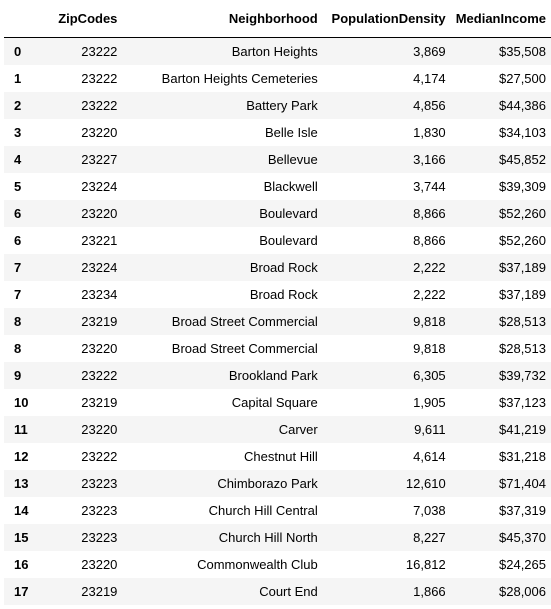  I want to click on table-row: 3 23220 Belle Isle 1,830 $34,103, so click(277, 132).